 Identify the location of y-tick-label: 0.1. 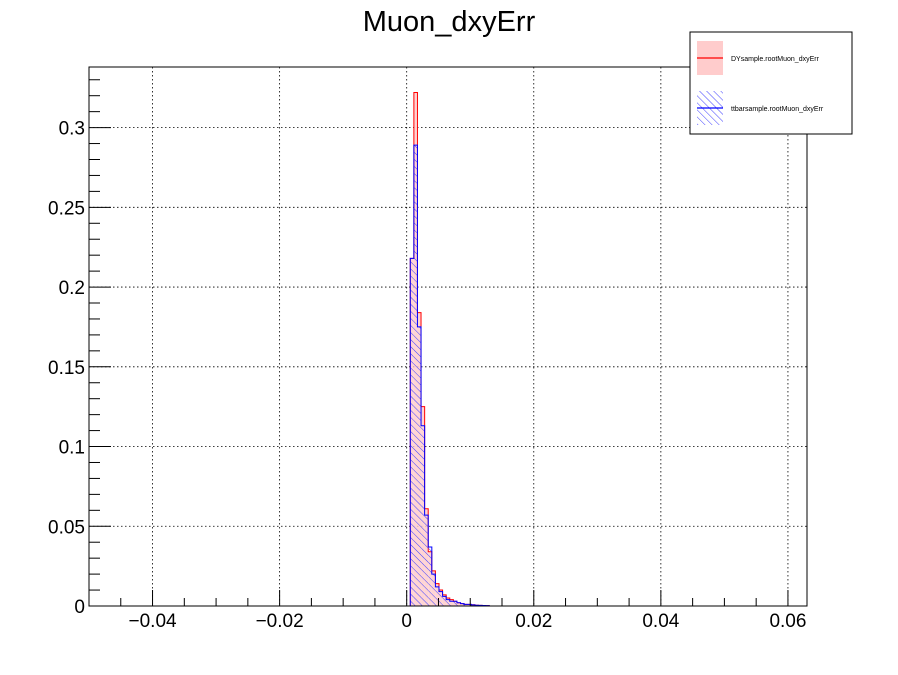
(72, 448).